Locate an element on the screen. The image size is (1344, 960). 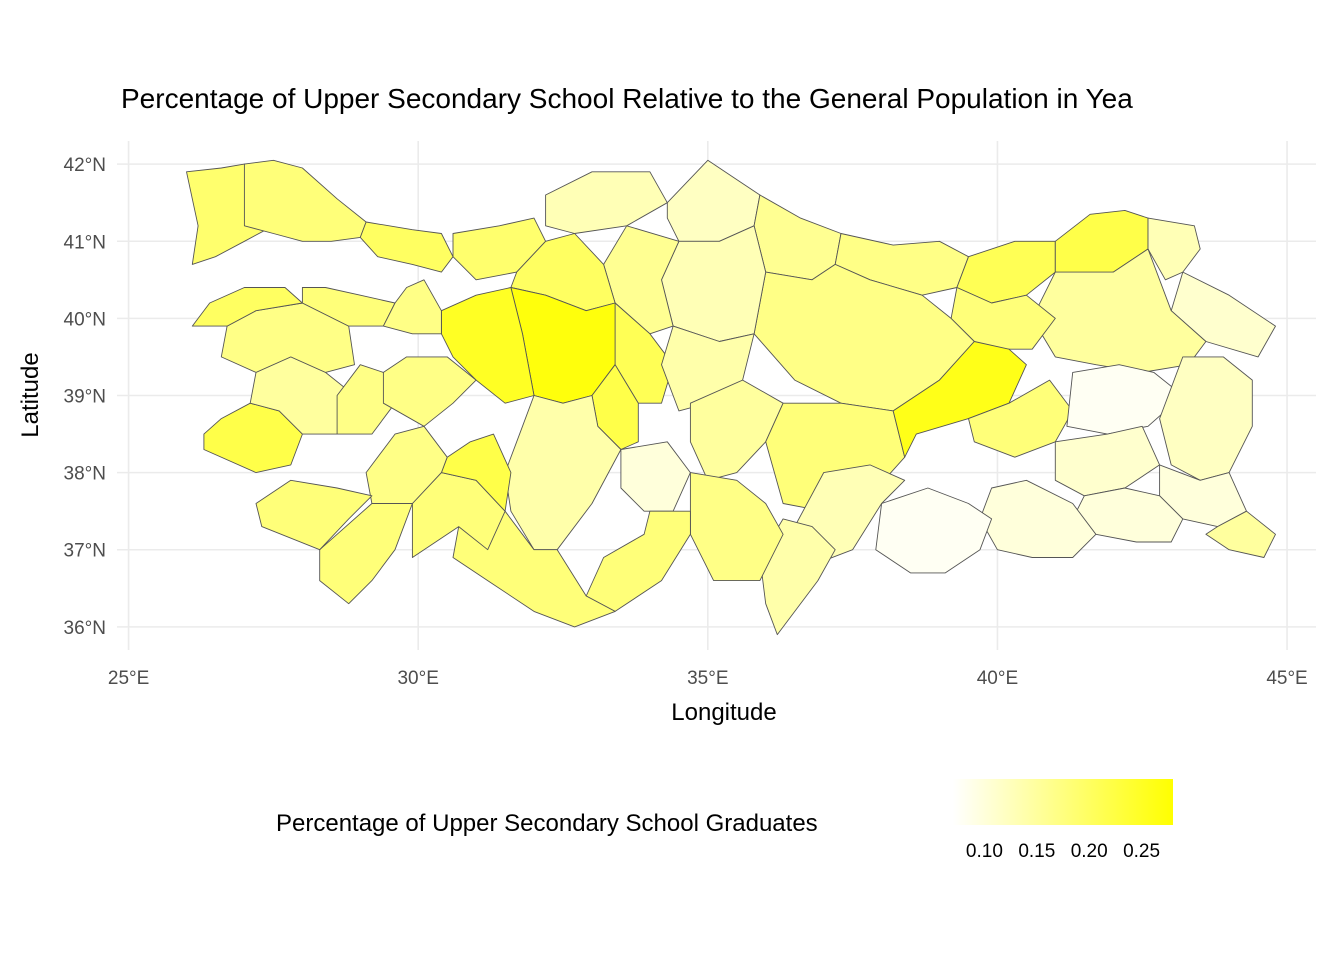
x-tick-label: 40°E is located at coordinates (997, 678).